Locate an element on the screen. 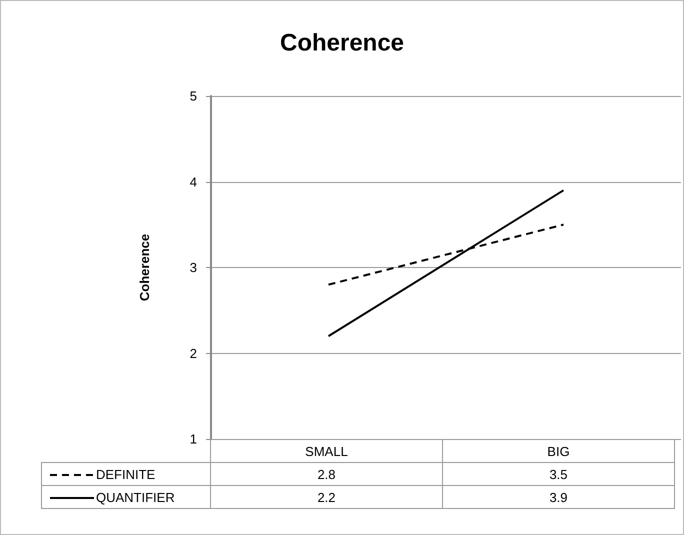 The image size is (684, 535). data-label: 3.5 is located at coordinates (558, 474).